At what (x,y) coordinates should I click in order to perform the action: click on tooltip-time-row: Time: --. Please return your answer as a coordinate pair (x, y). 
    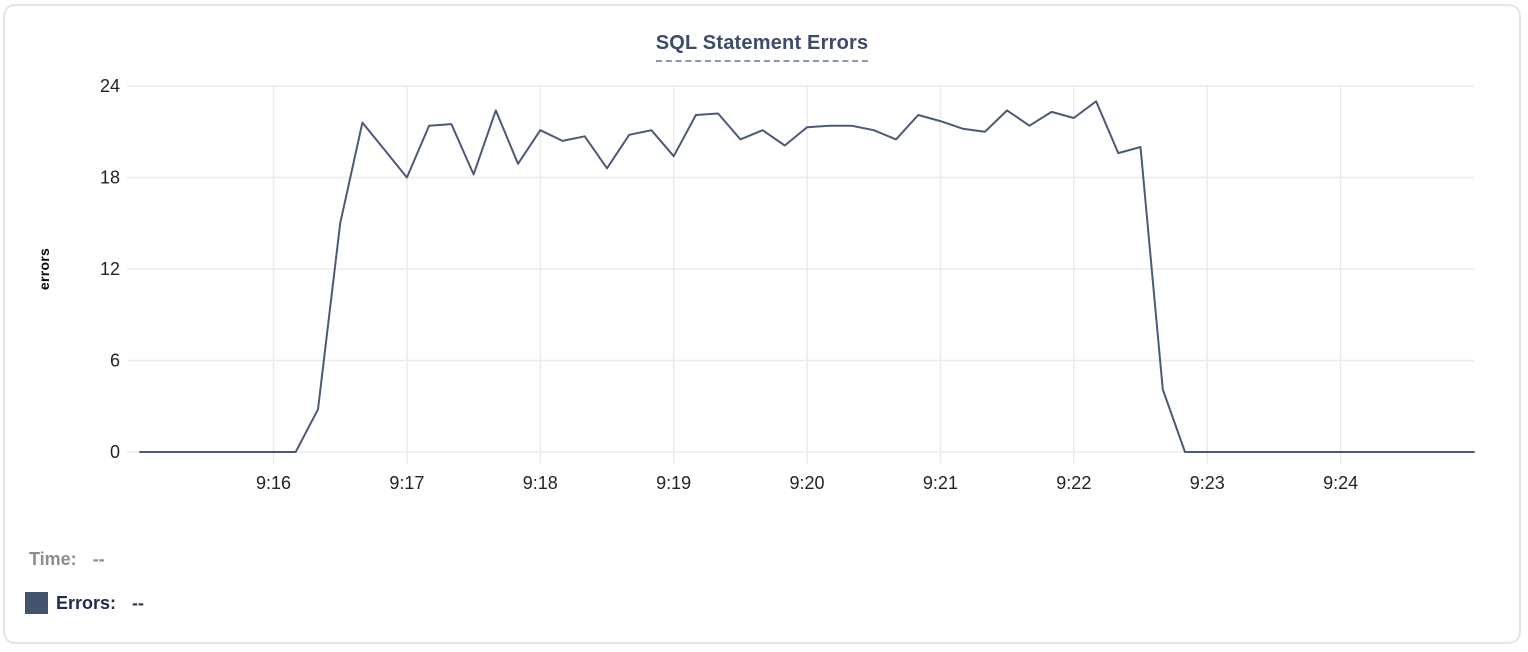
    Looking at the image, I should click on (67, 559).